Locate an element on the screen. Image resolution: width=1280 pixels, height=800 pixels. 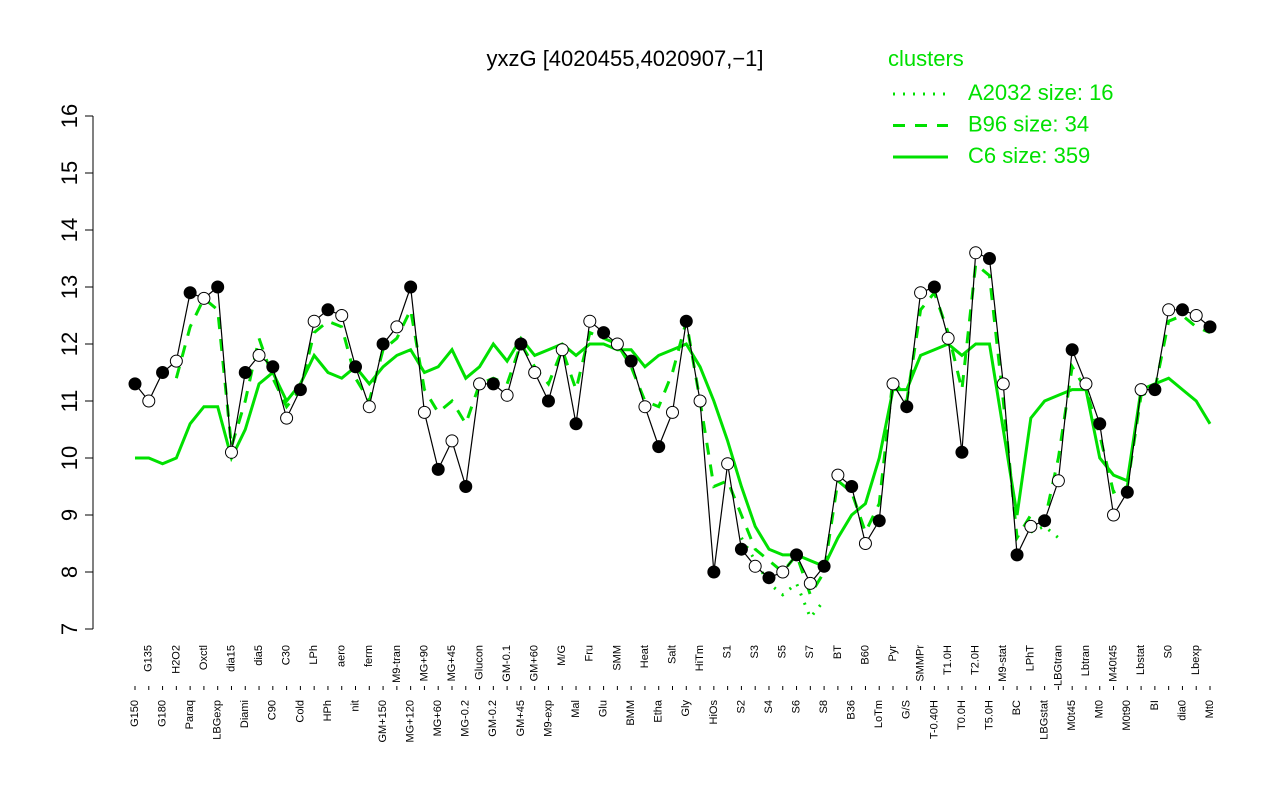
x-tick-label: Salt is located at coordinates (672, 654).